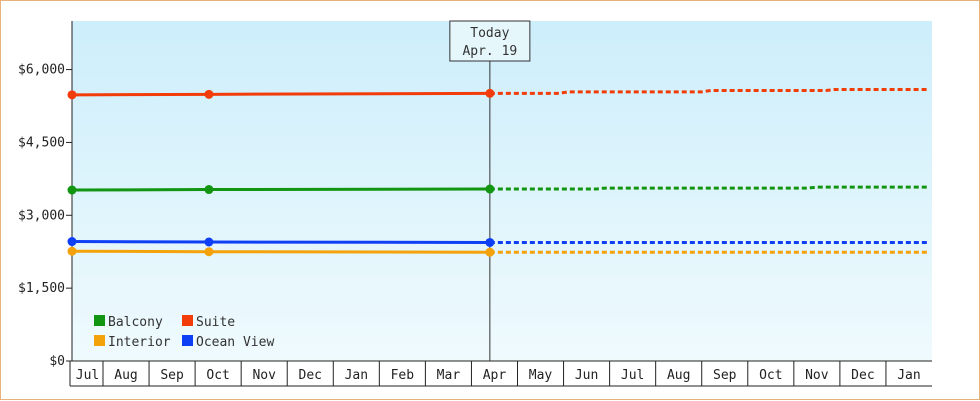 The image size is (980, 401). Describe the element at coordinates (541, 375) in the screenshot. I see `x-tick-label: May` at that location.